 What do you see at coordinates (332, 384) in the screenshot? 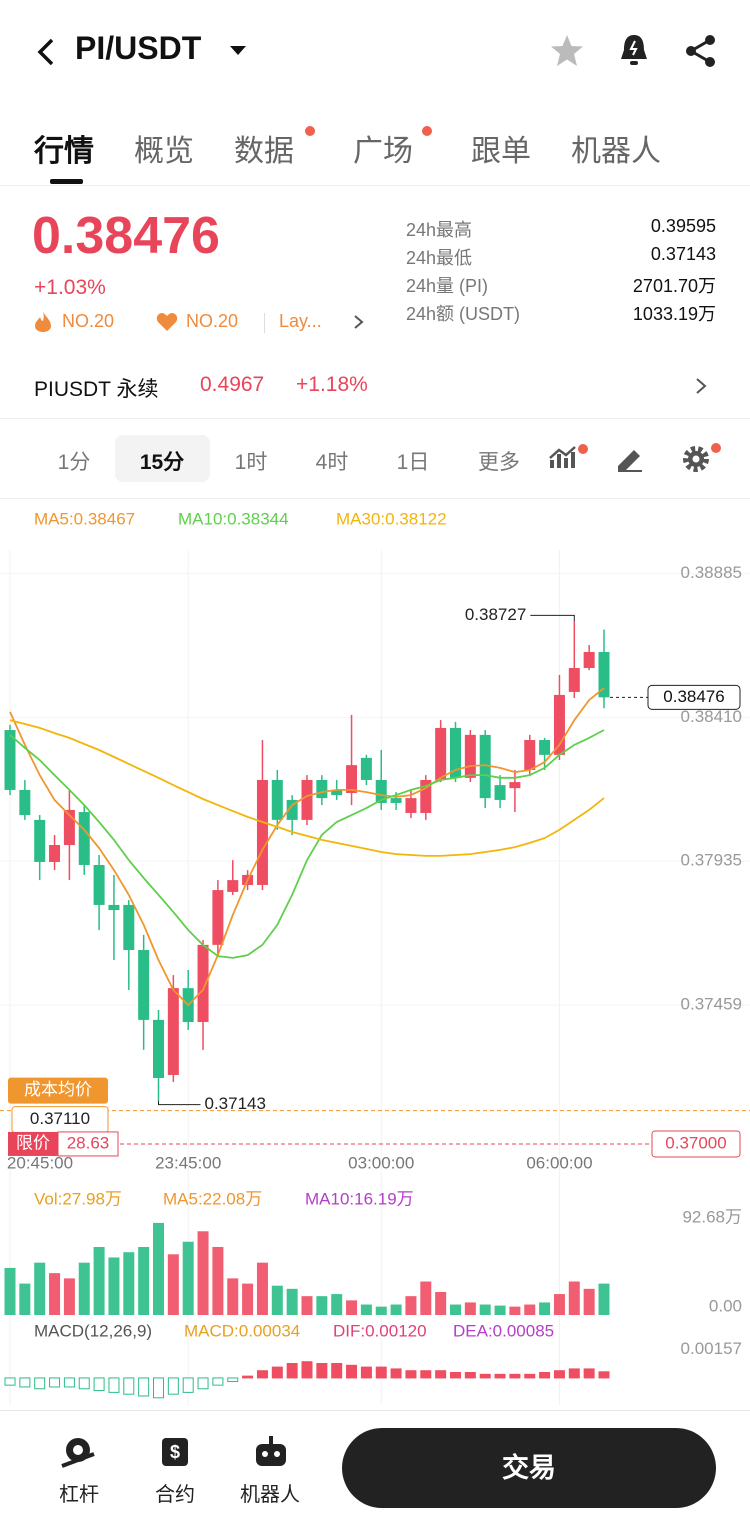
I see `perp-change: +1.18%` at bounding box center [332, 384].